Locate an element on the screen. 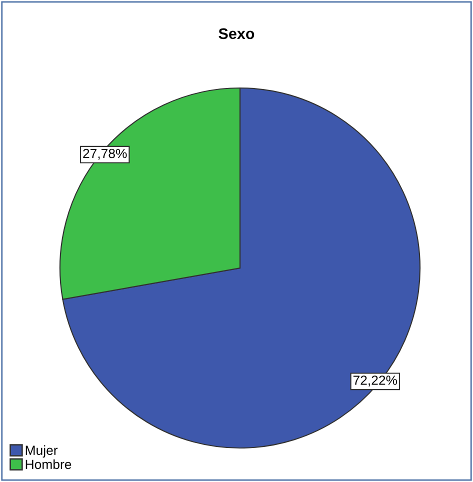 This screenshot has height=482, width=473. data-label: 72,22% is located at coordinates (375, 381).